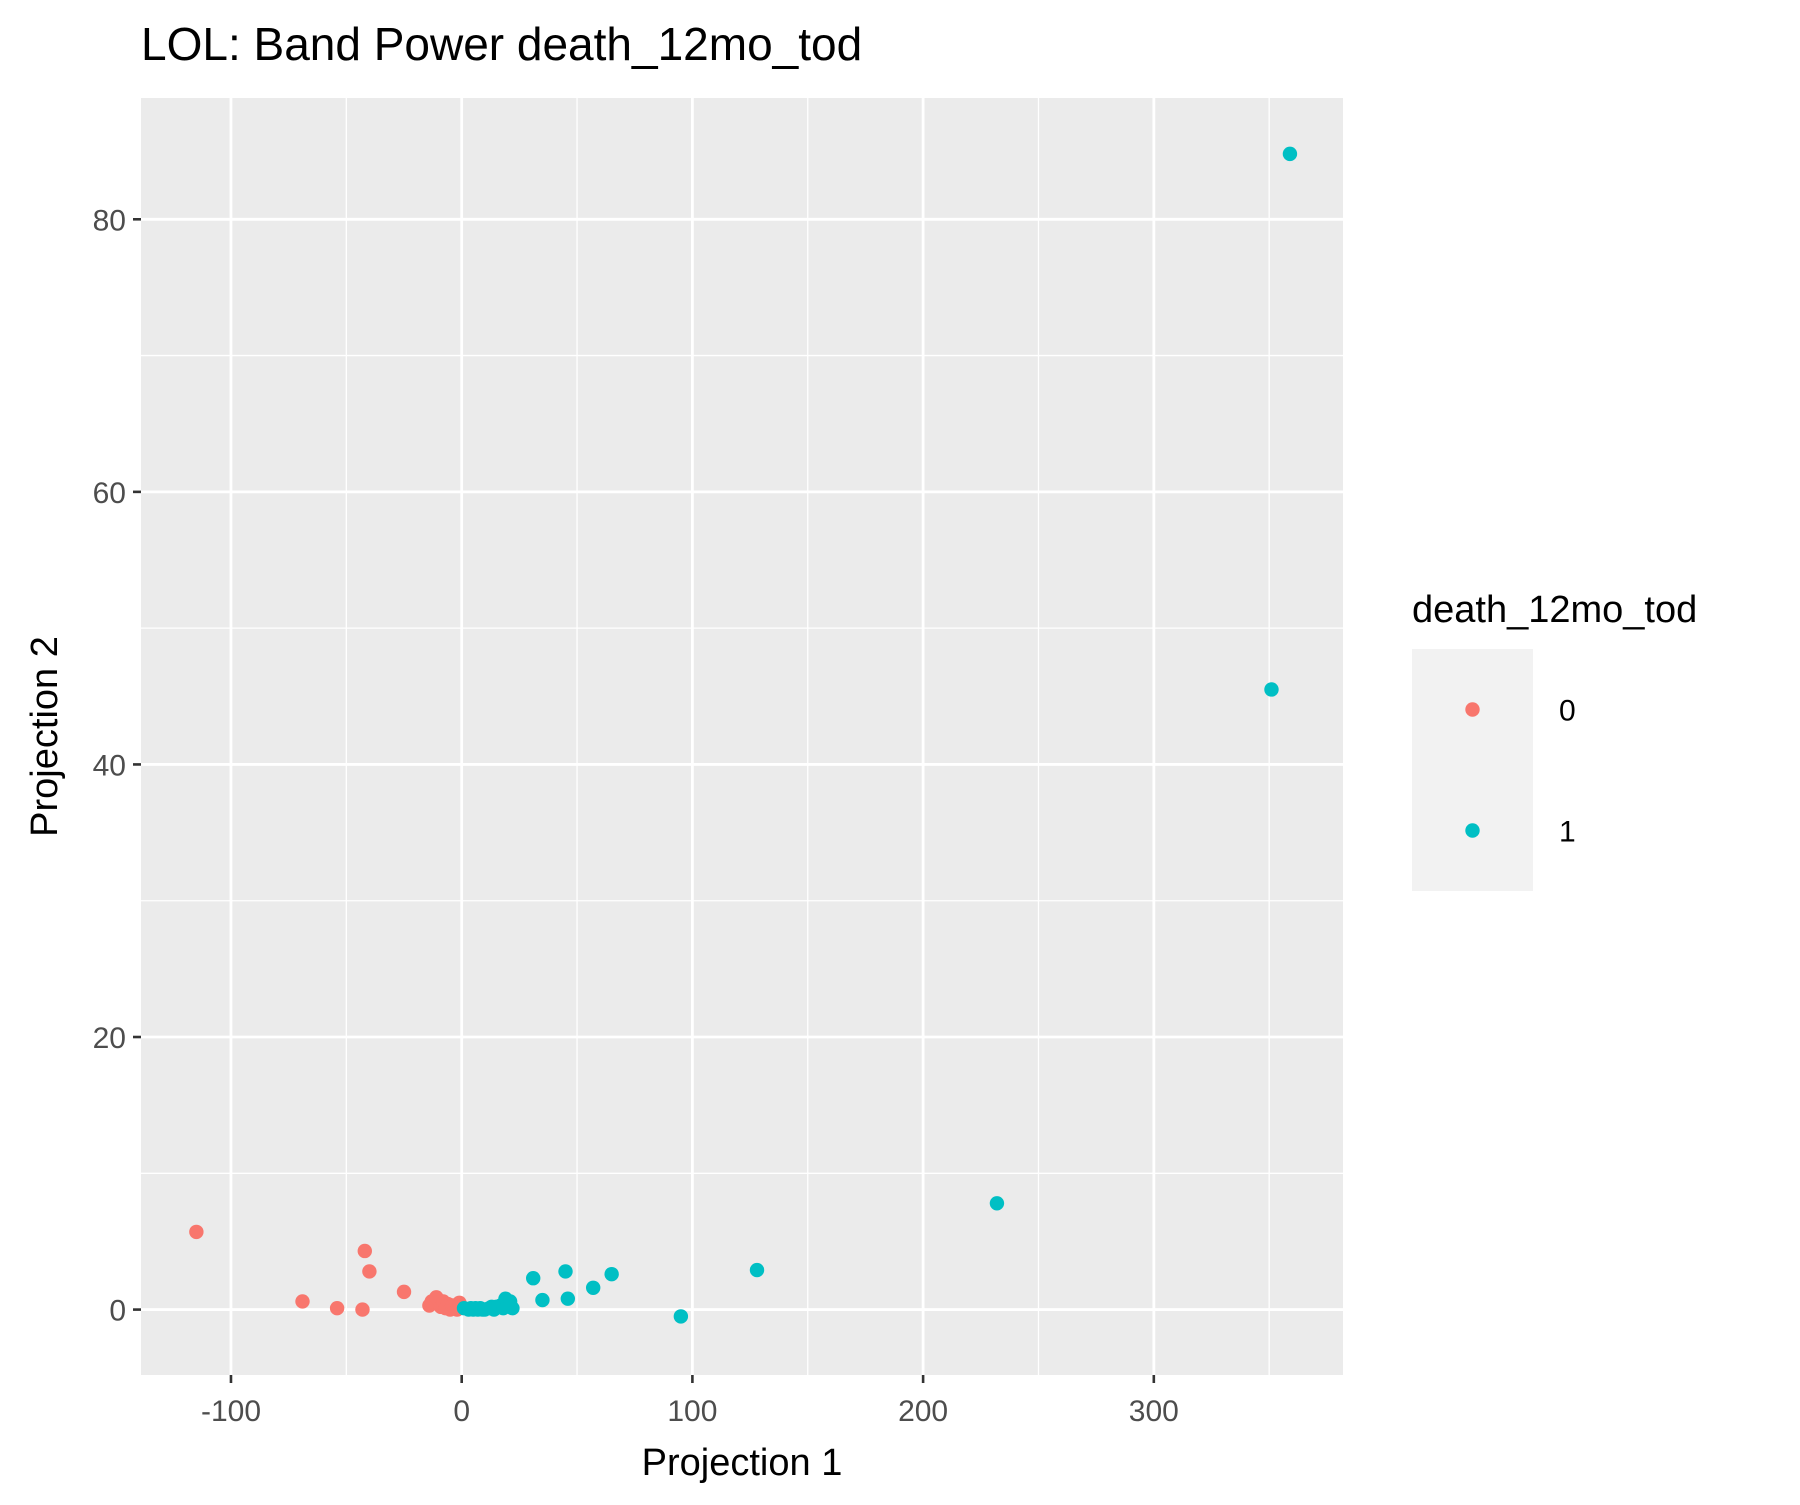 The height and width of the screenshot is (1505, 1800). Describe the element at coordinates (692, 1411) in the screenshot. I see `x-tick-label: 100` at that location.